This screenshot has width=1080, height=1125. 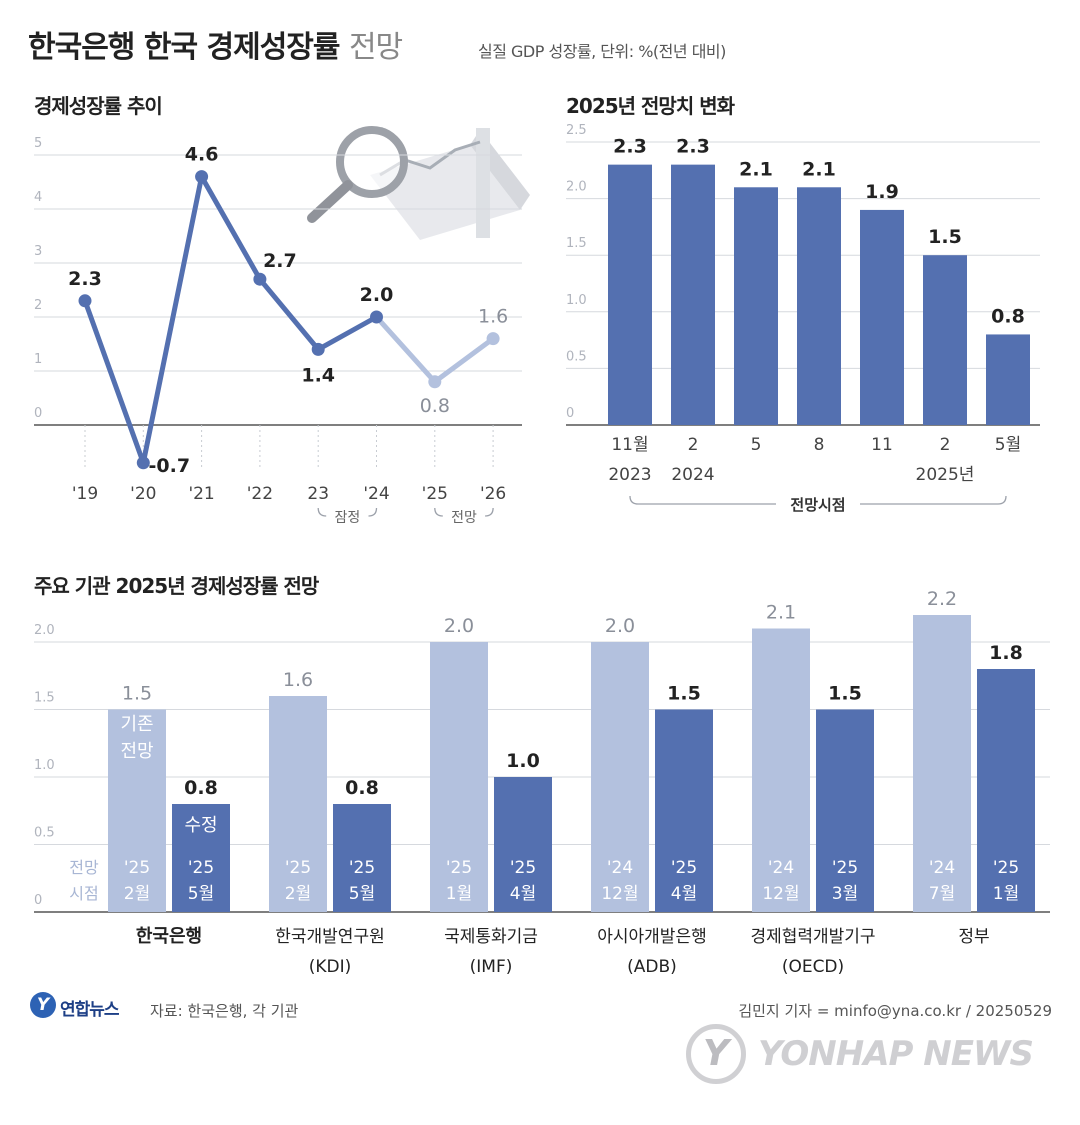 I want to click on x-tick-label: '21, so click(x=201, y=494).